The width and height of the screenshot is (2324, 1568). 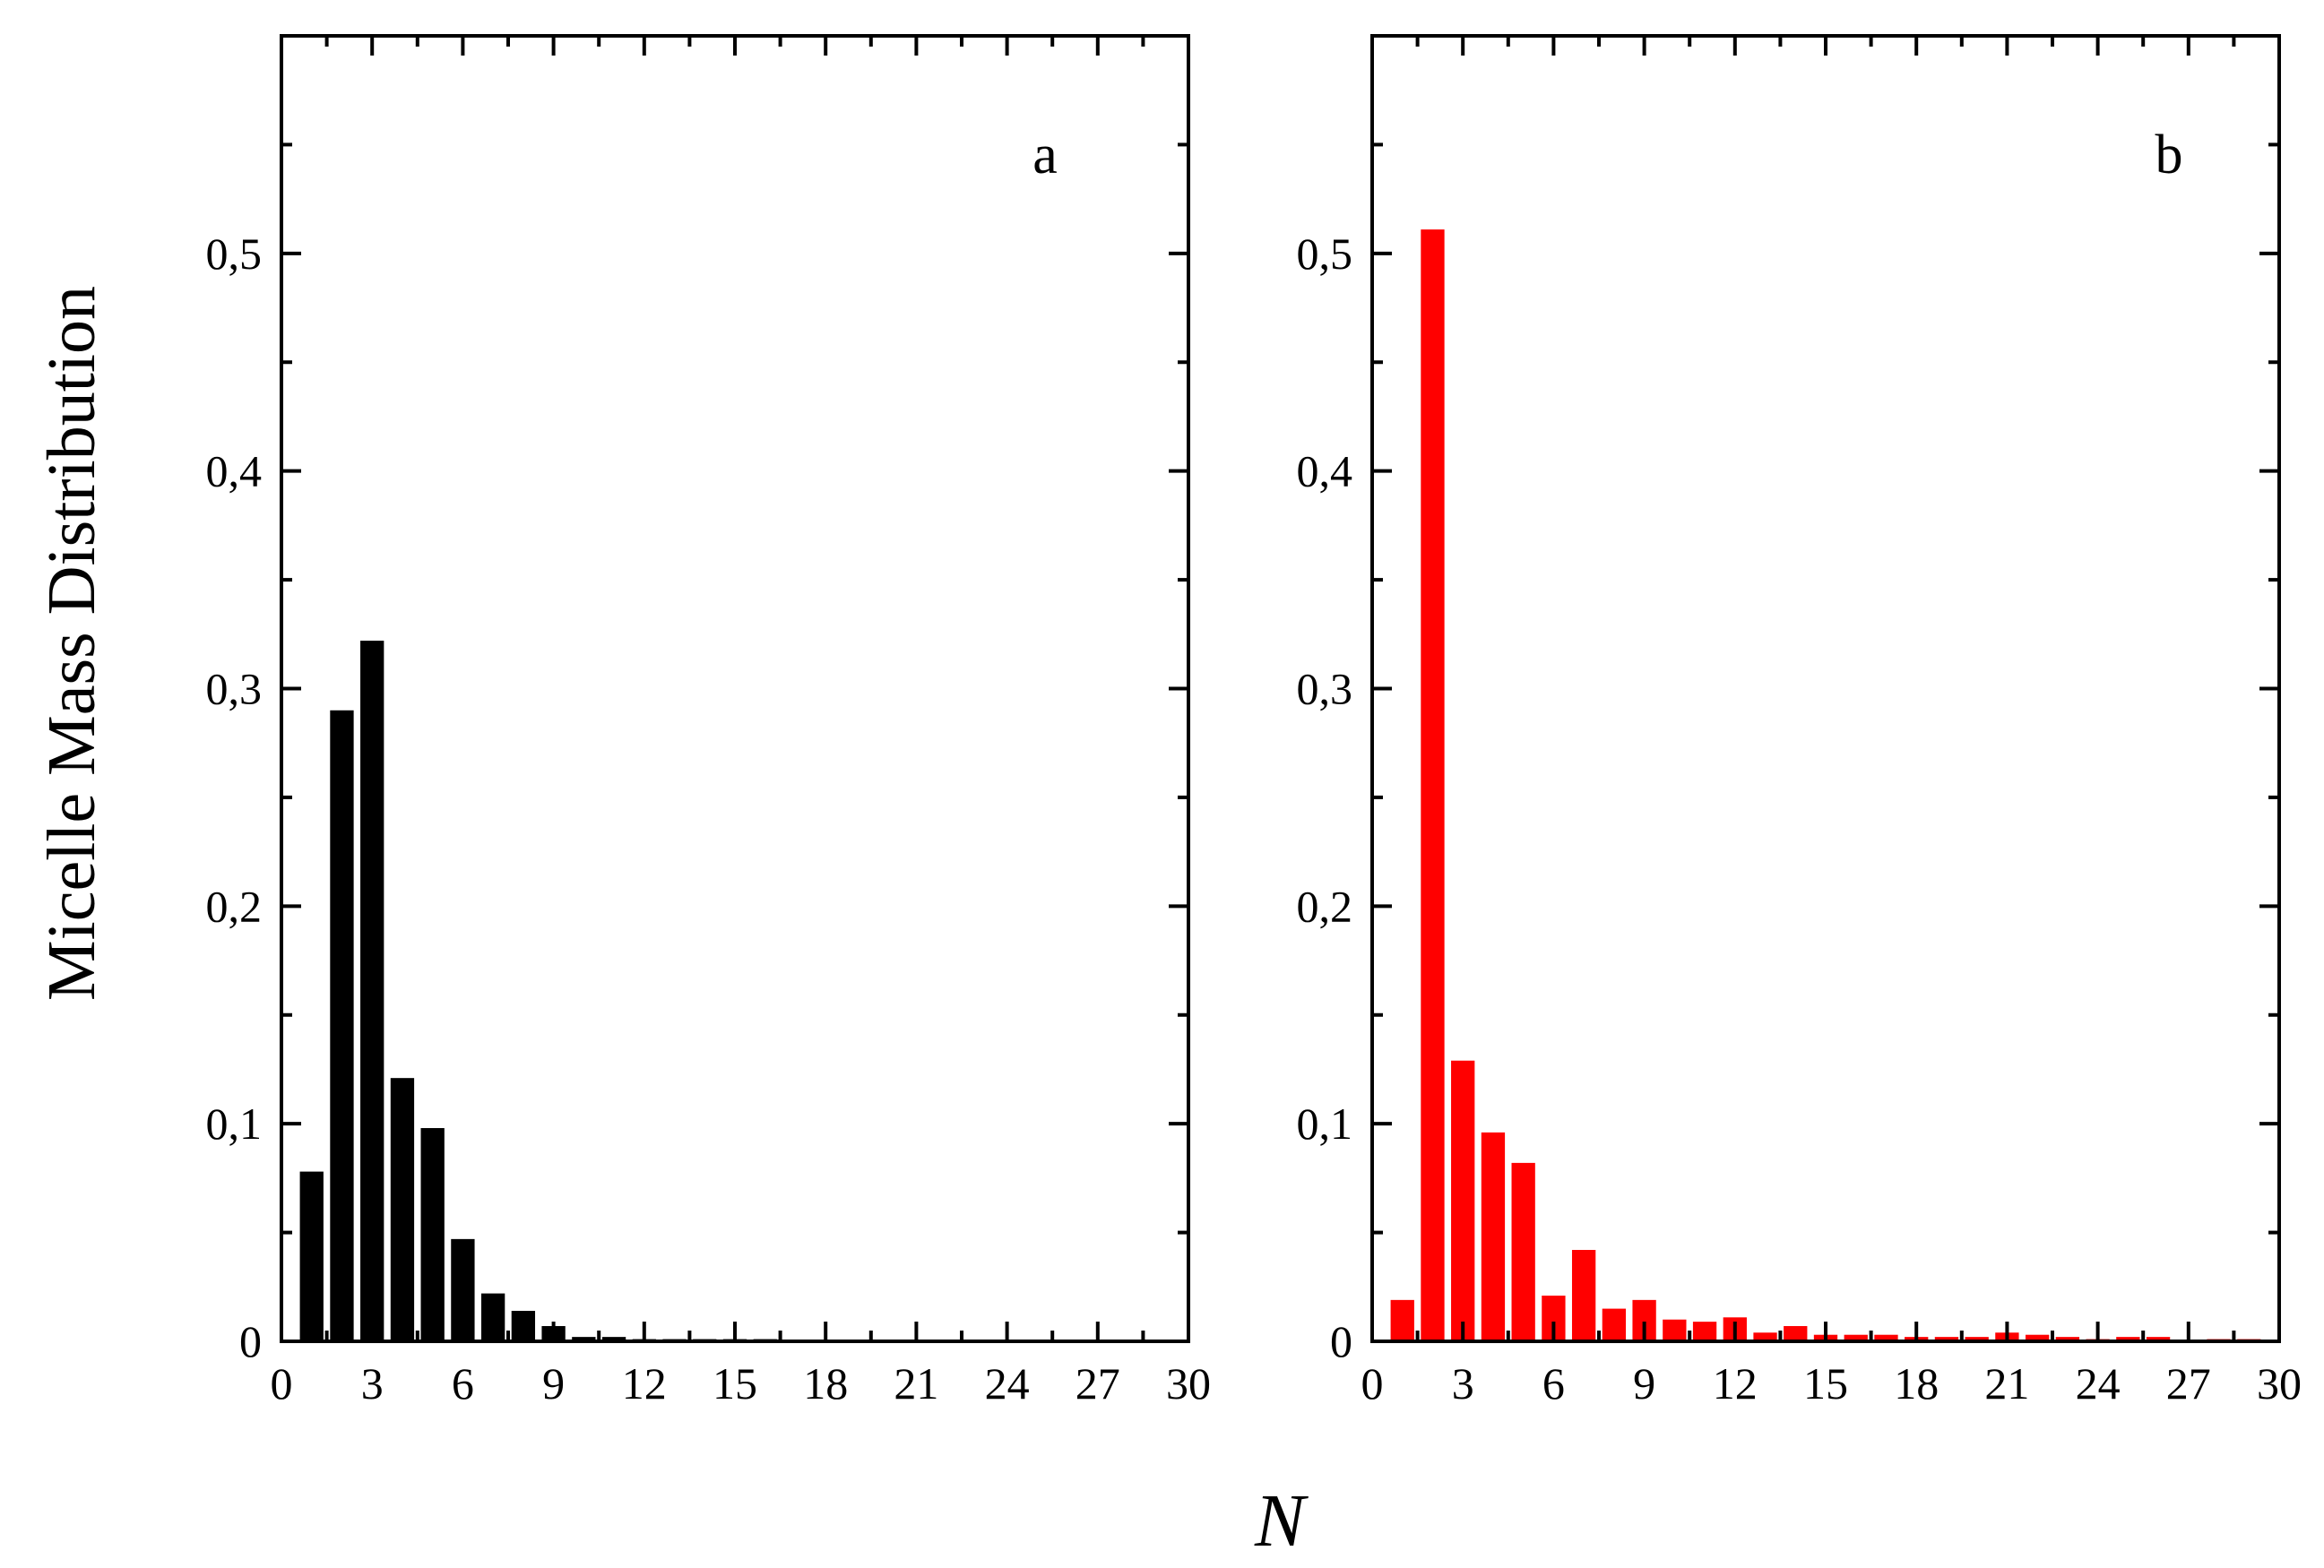 What do you see at coordinates (1008, 1384) in the screenshot?
I see `panel-a-x-tick-label: 24` at bounding box center [1008, 1384].